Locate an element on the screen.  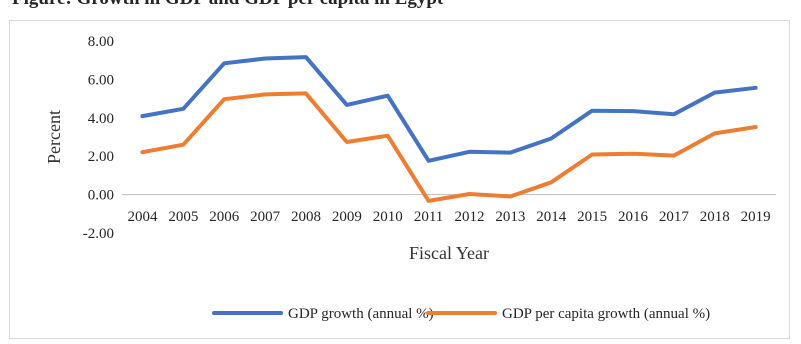
x-tick-label: 2007 is located at coordinates (265, 217).